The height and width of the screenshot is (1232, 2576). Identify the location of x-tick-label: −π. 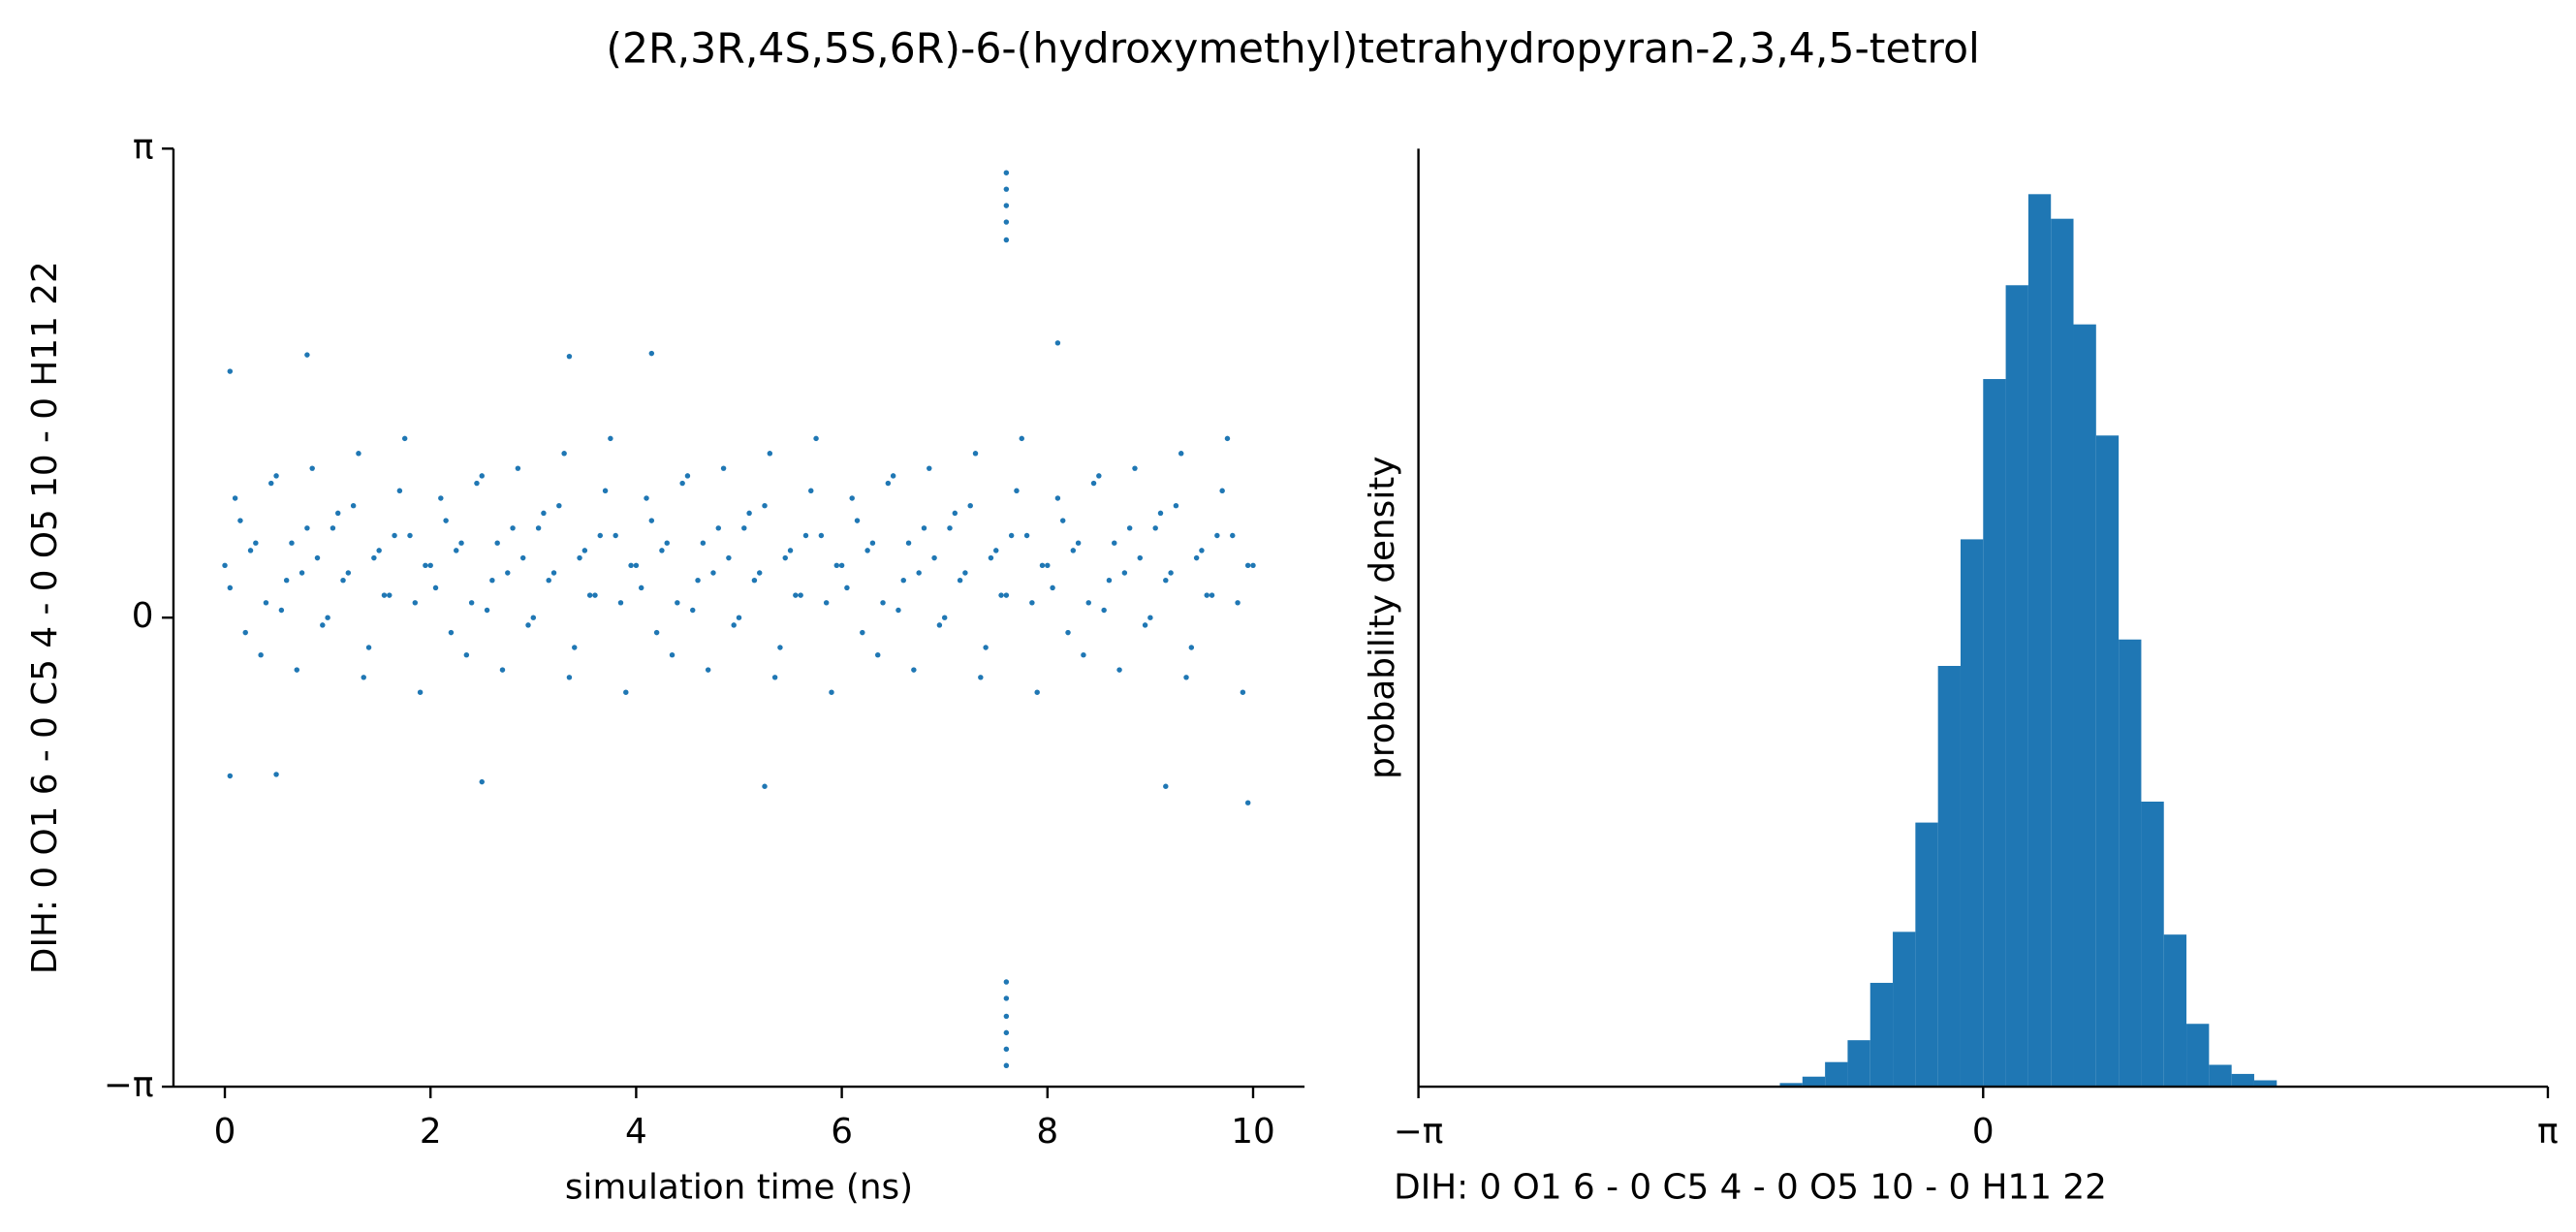
(1419, 1132).